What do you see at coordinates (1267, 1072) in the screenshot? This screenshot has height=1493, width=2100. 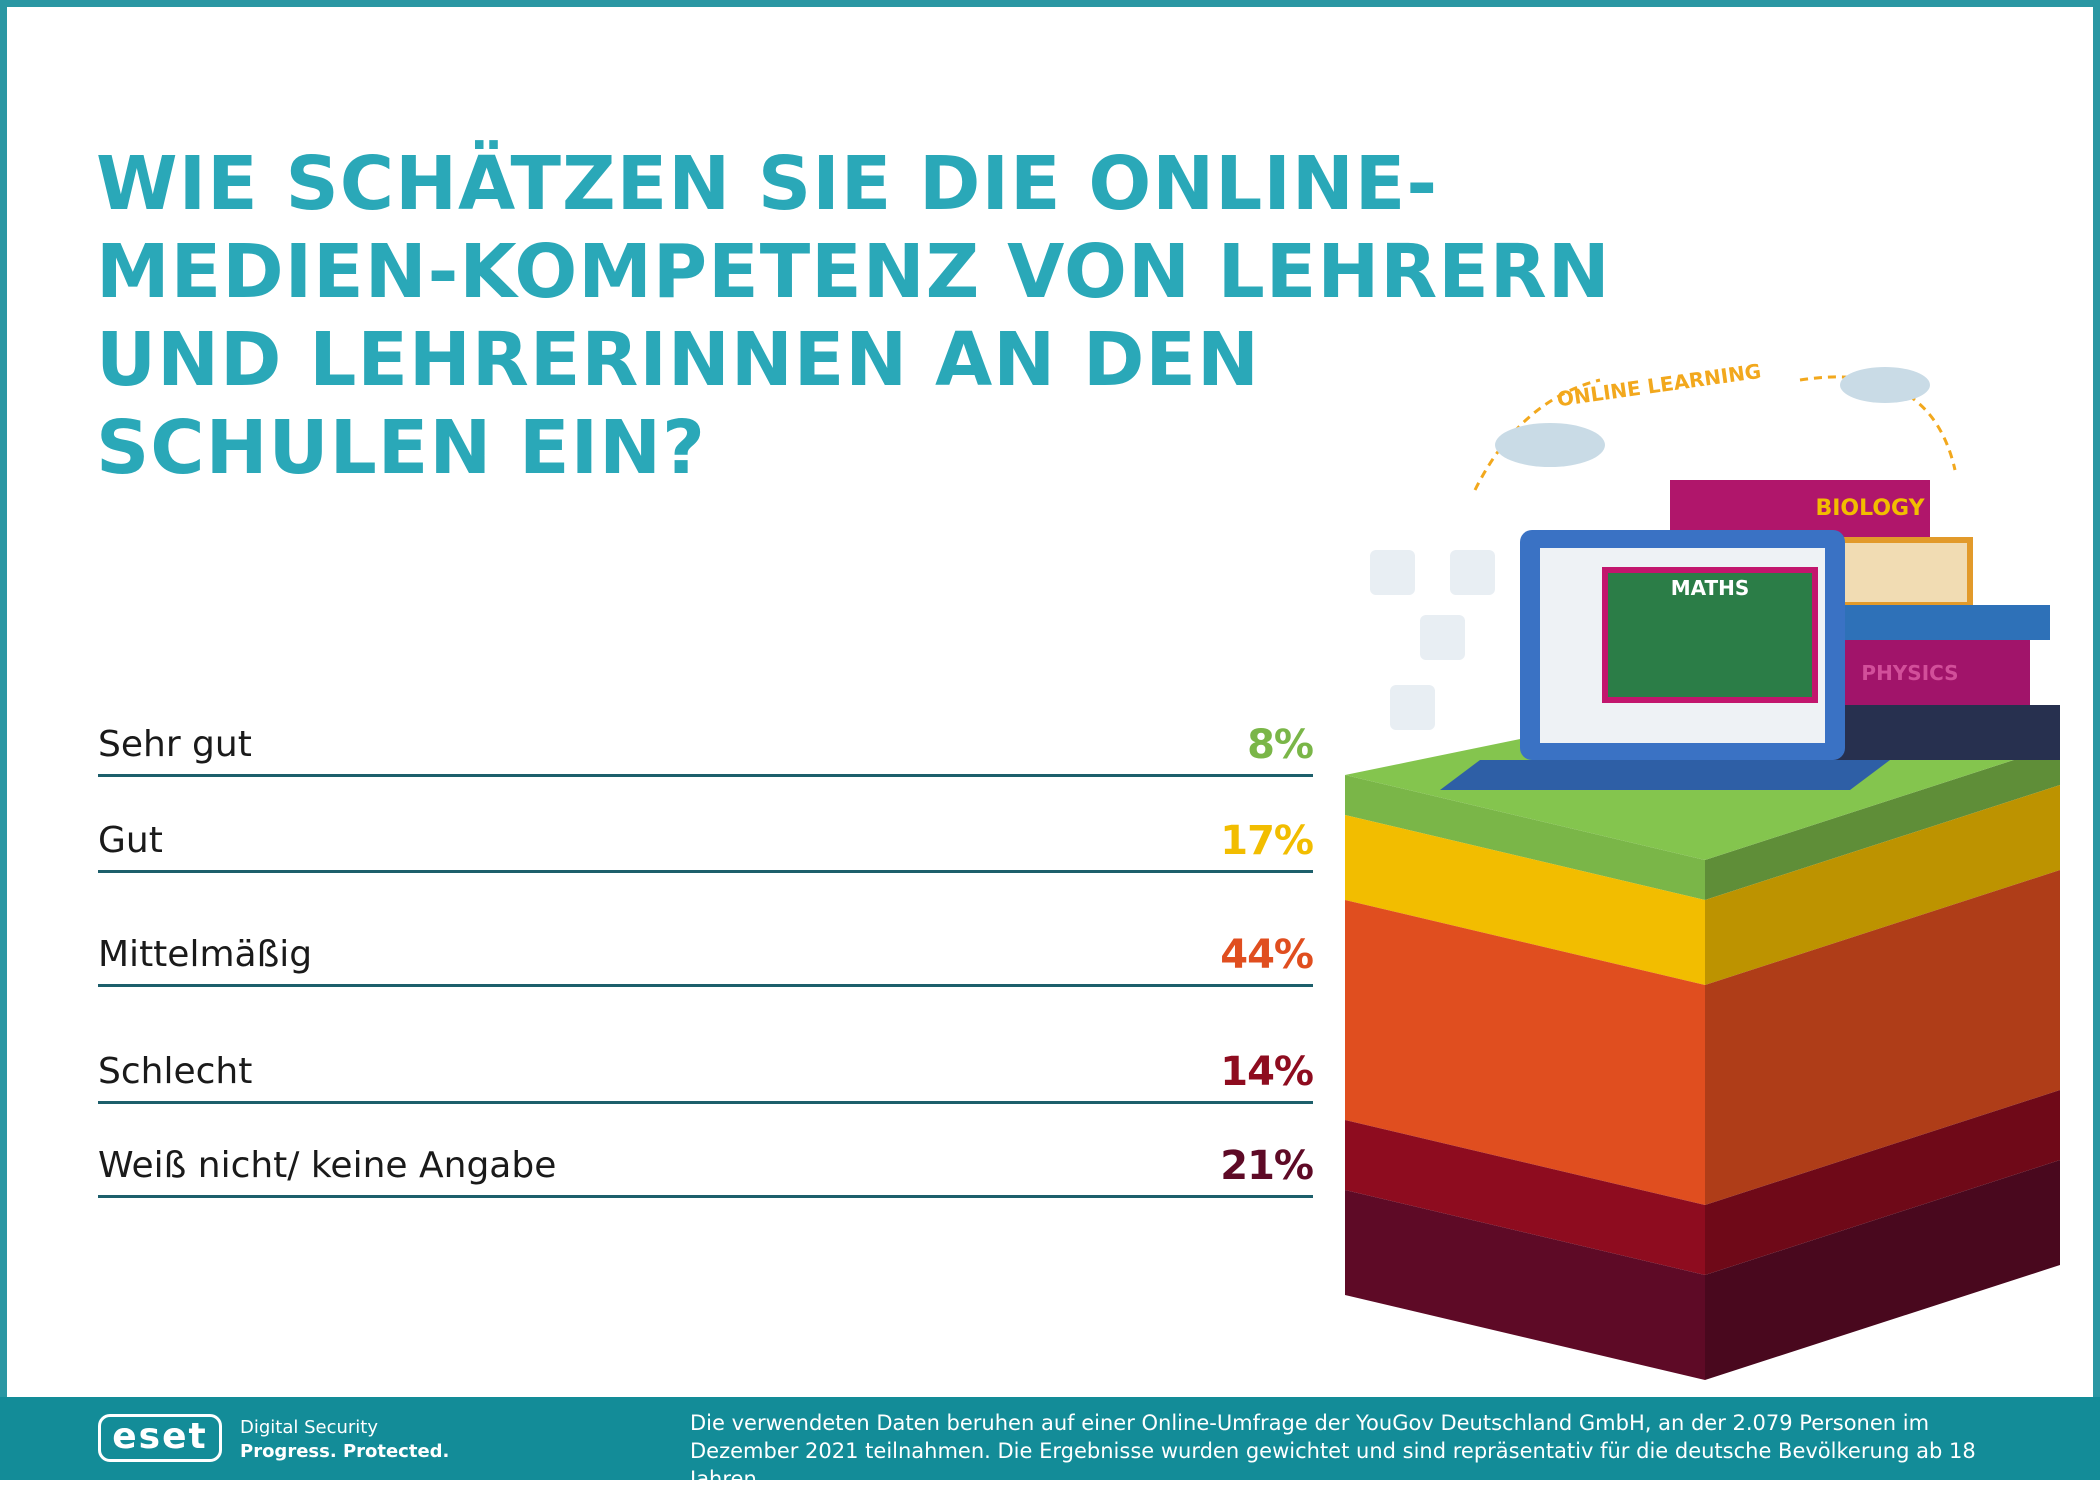 I see `value-label: 14%` at bounding box center [1267, 1072].